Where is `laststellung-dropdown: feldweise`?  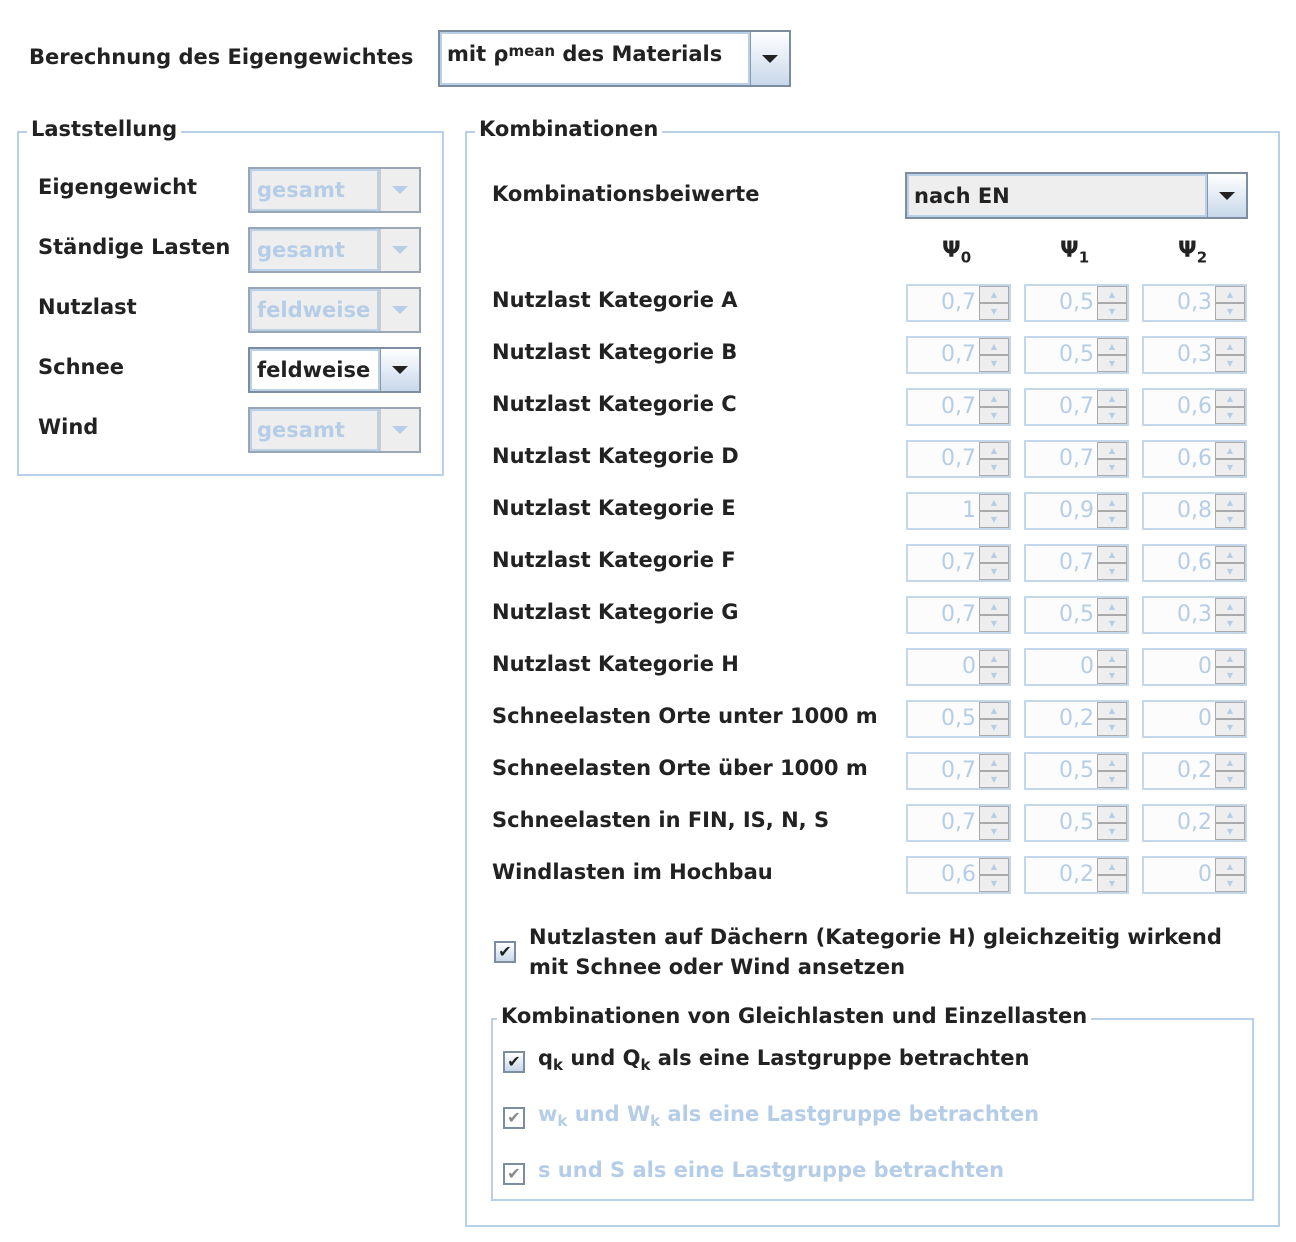 laststellung-dropdown: feldweise is located at coordinates (334, 370).